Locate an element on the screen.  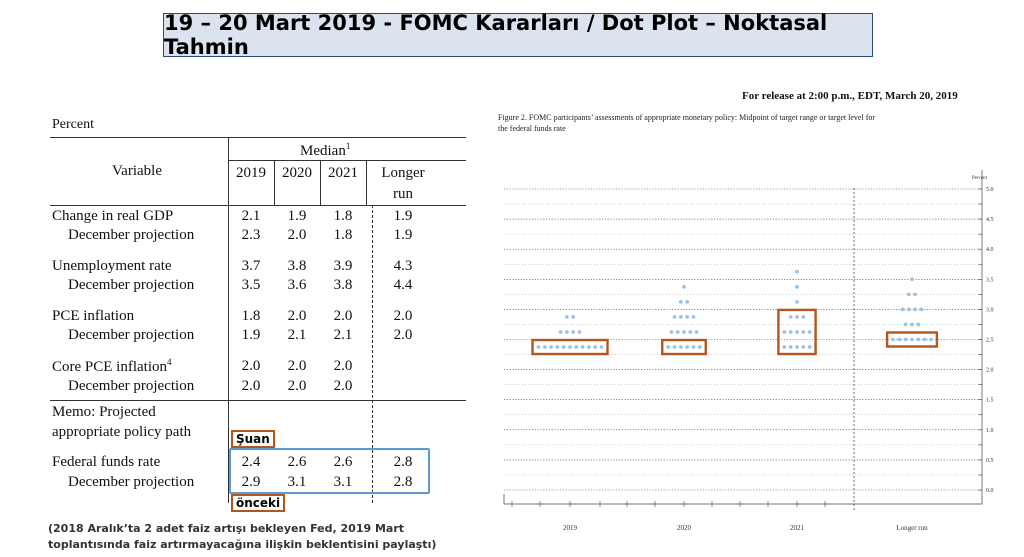
year-col-2021: 2021 is located at coordinates (343, 173).